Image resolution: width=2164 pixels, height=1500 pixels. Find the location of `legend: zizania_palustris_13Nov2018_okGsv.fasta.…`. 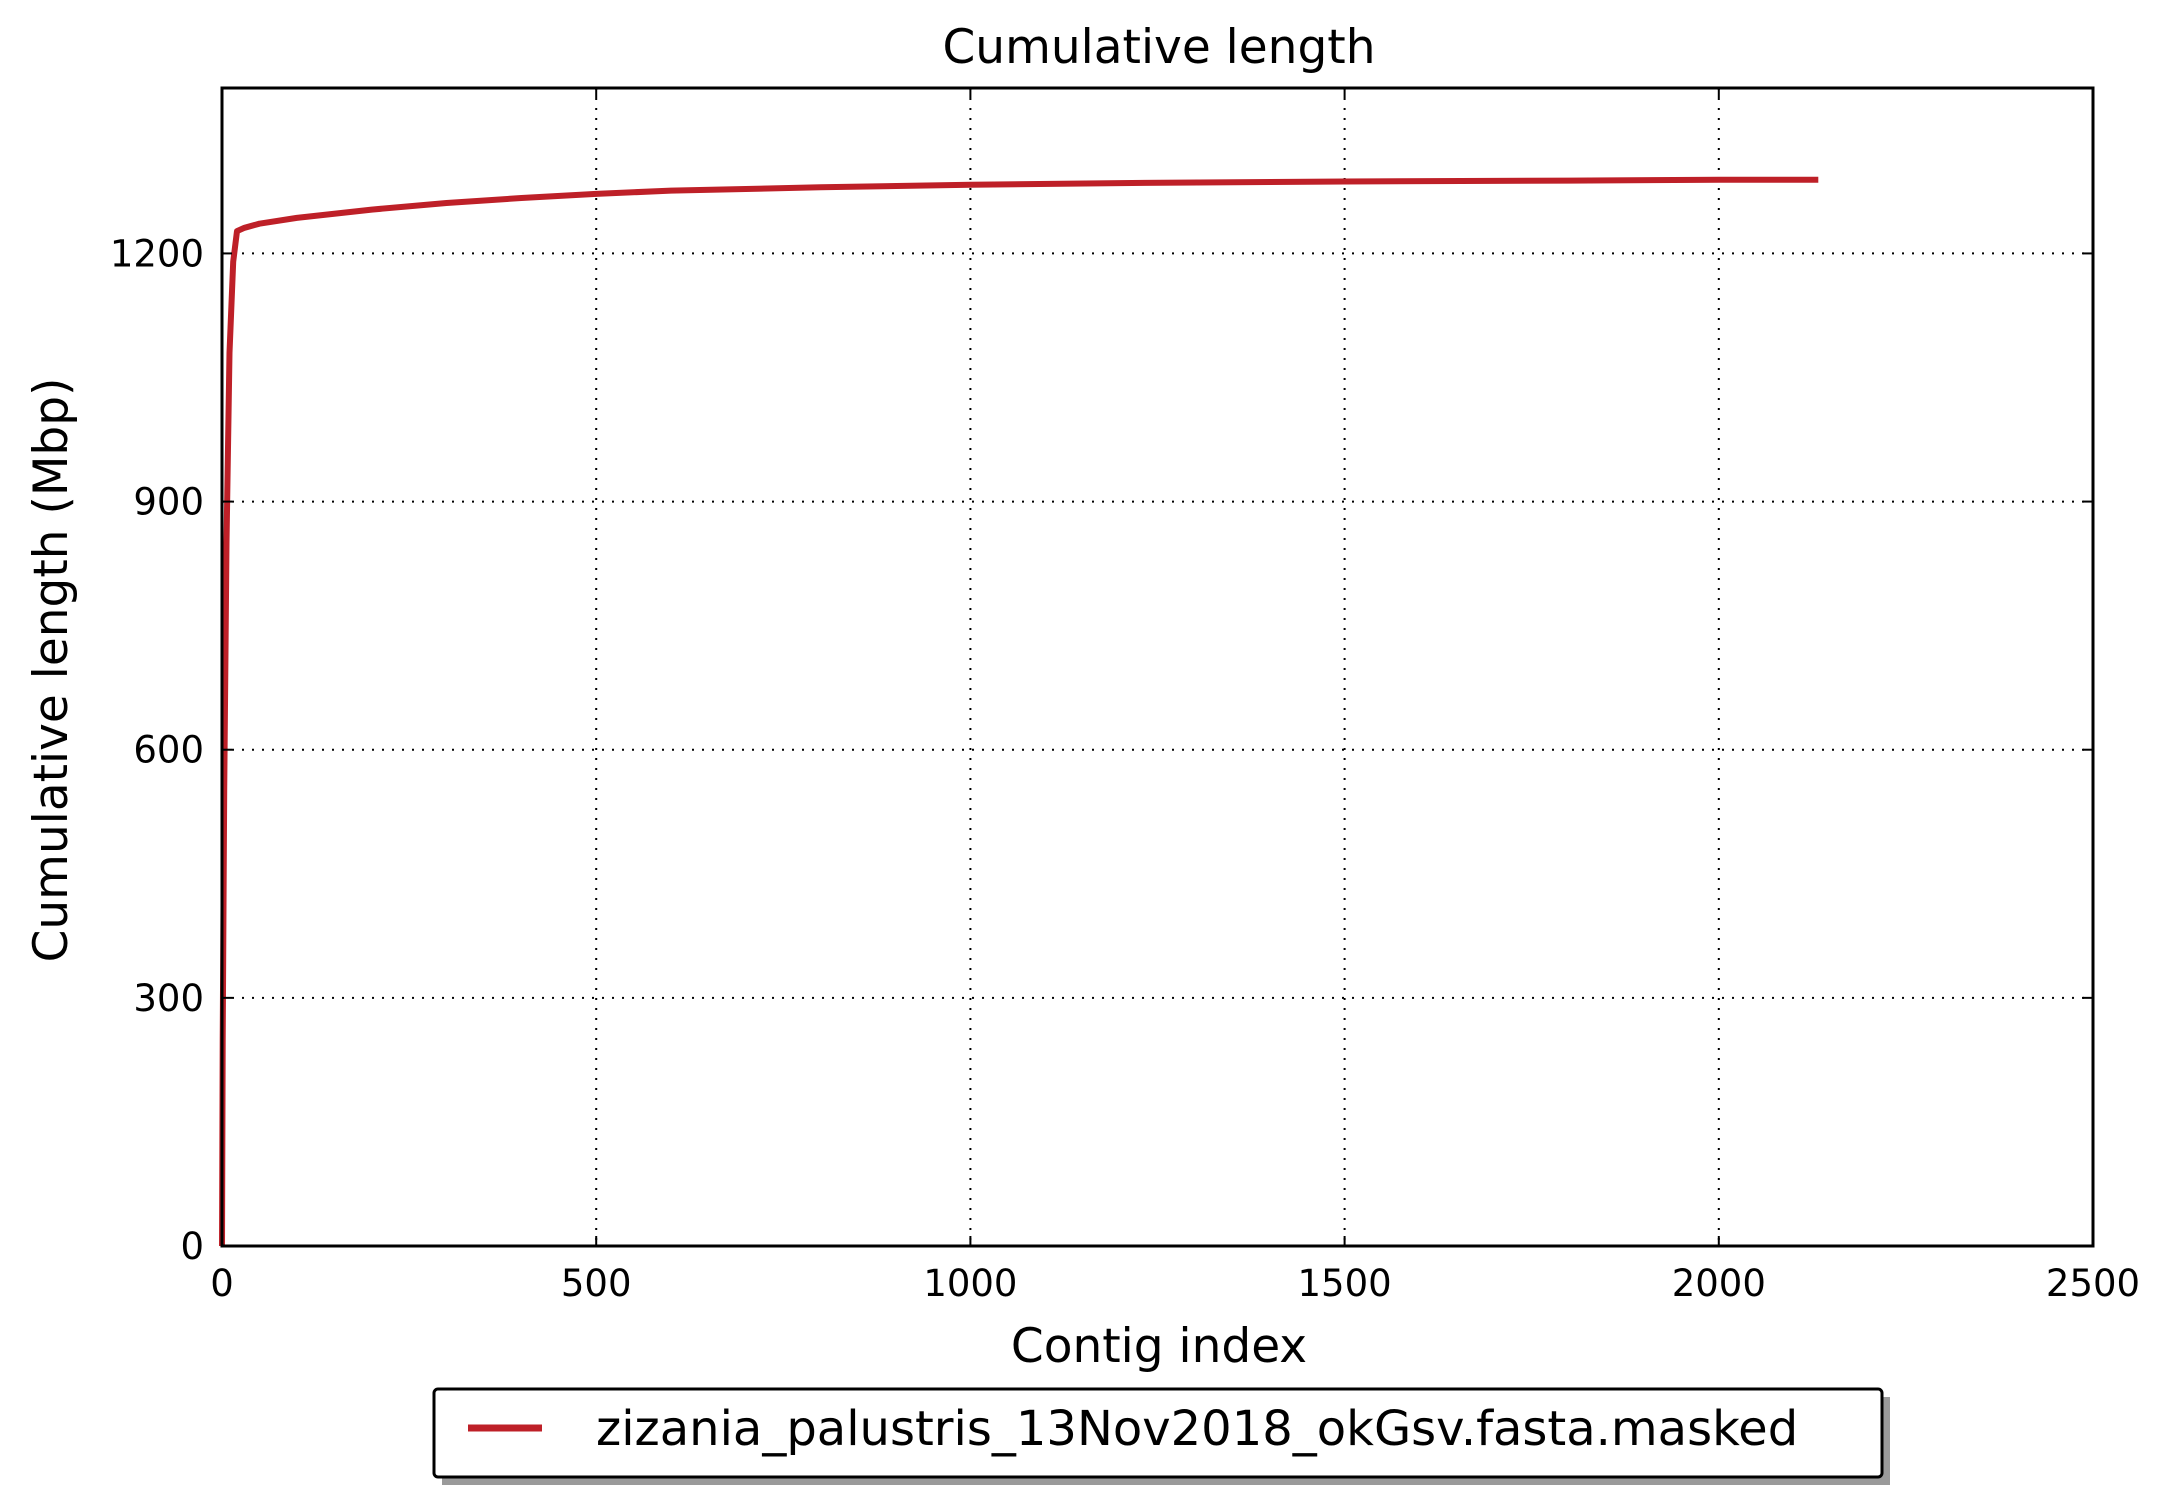

legend: zizania_palustris_13Nov2018_okGsv.fasta.… is located at coordinates (1161, 1436).